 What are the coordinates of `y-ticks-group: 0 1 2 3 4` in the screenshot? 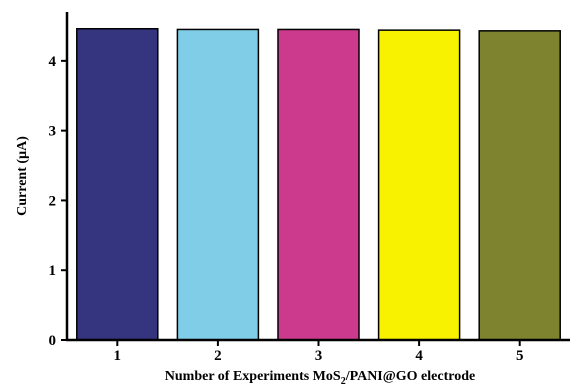 It's located at (58, 201).